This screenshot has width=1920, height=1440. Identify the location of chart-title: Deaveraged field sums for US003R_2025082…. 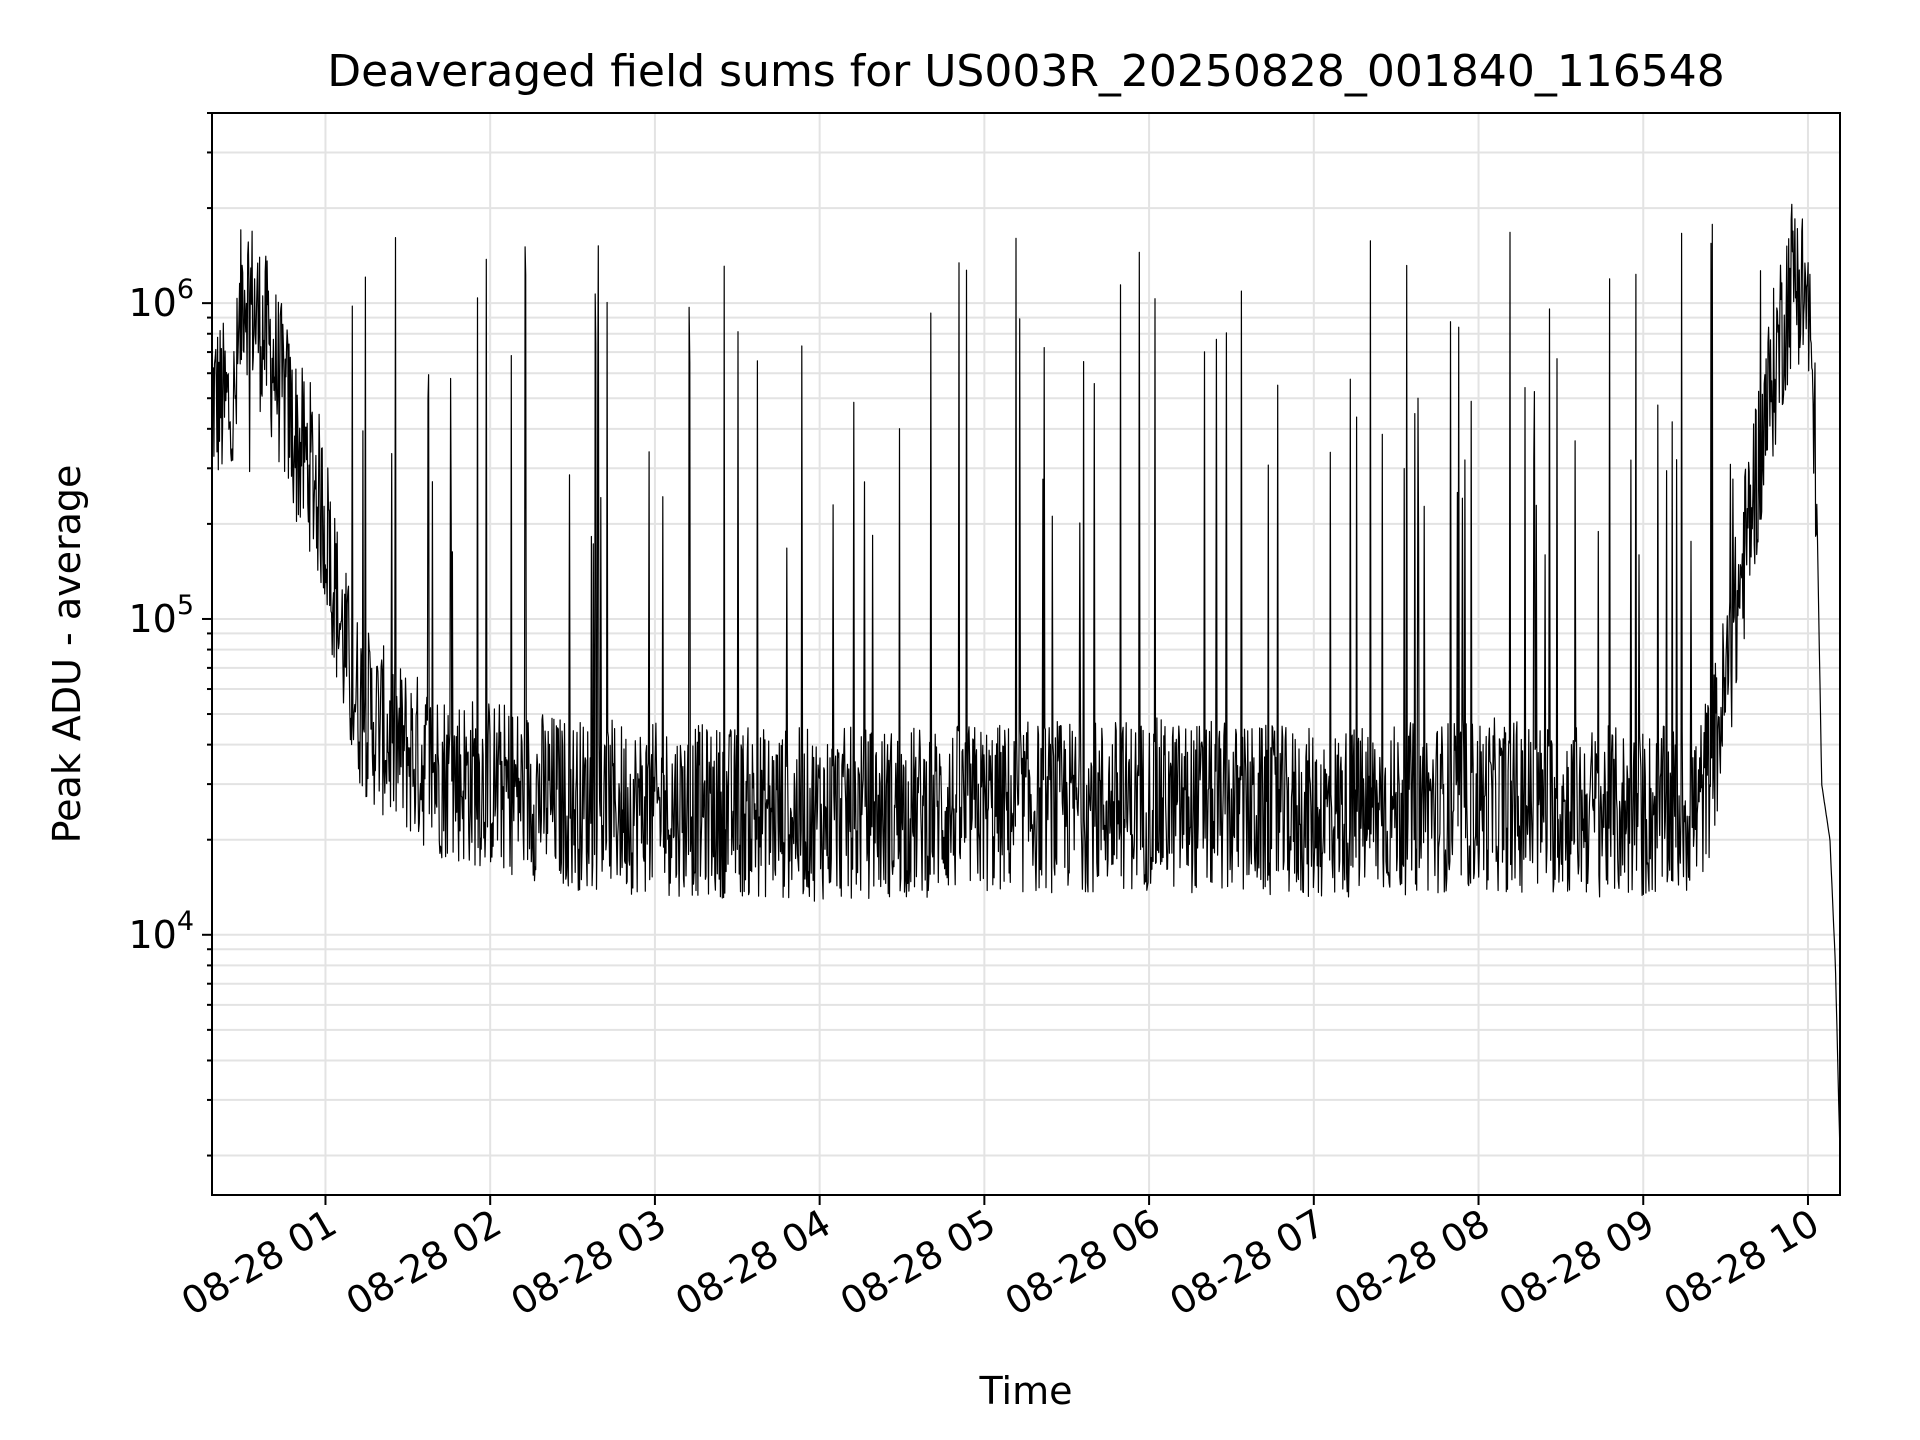
(1026, 71).